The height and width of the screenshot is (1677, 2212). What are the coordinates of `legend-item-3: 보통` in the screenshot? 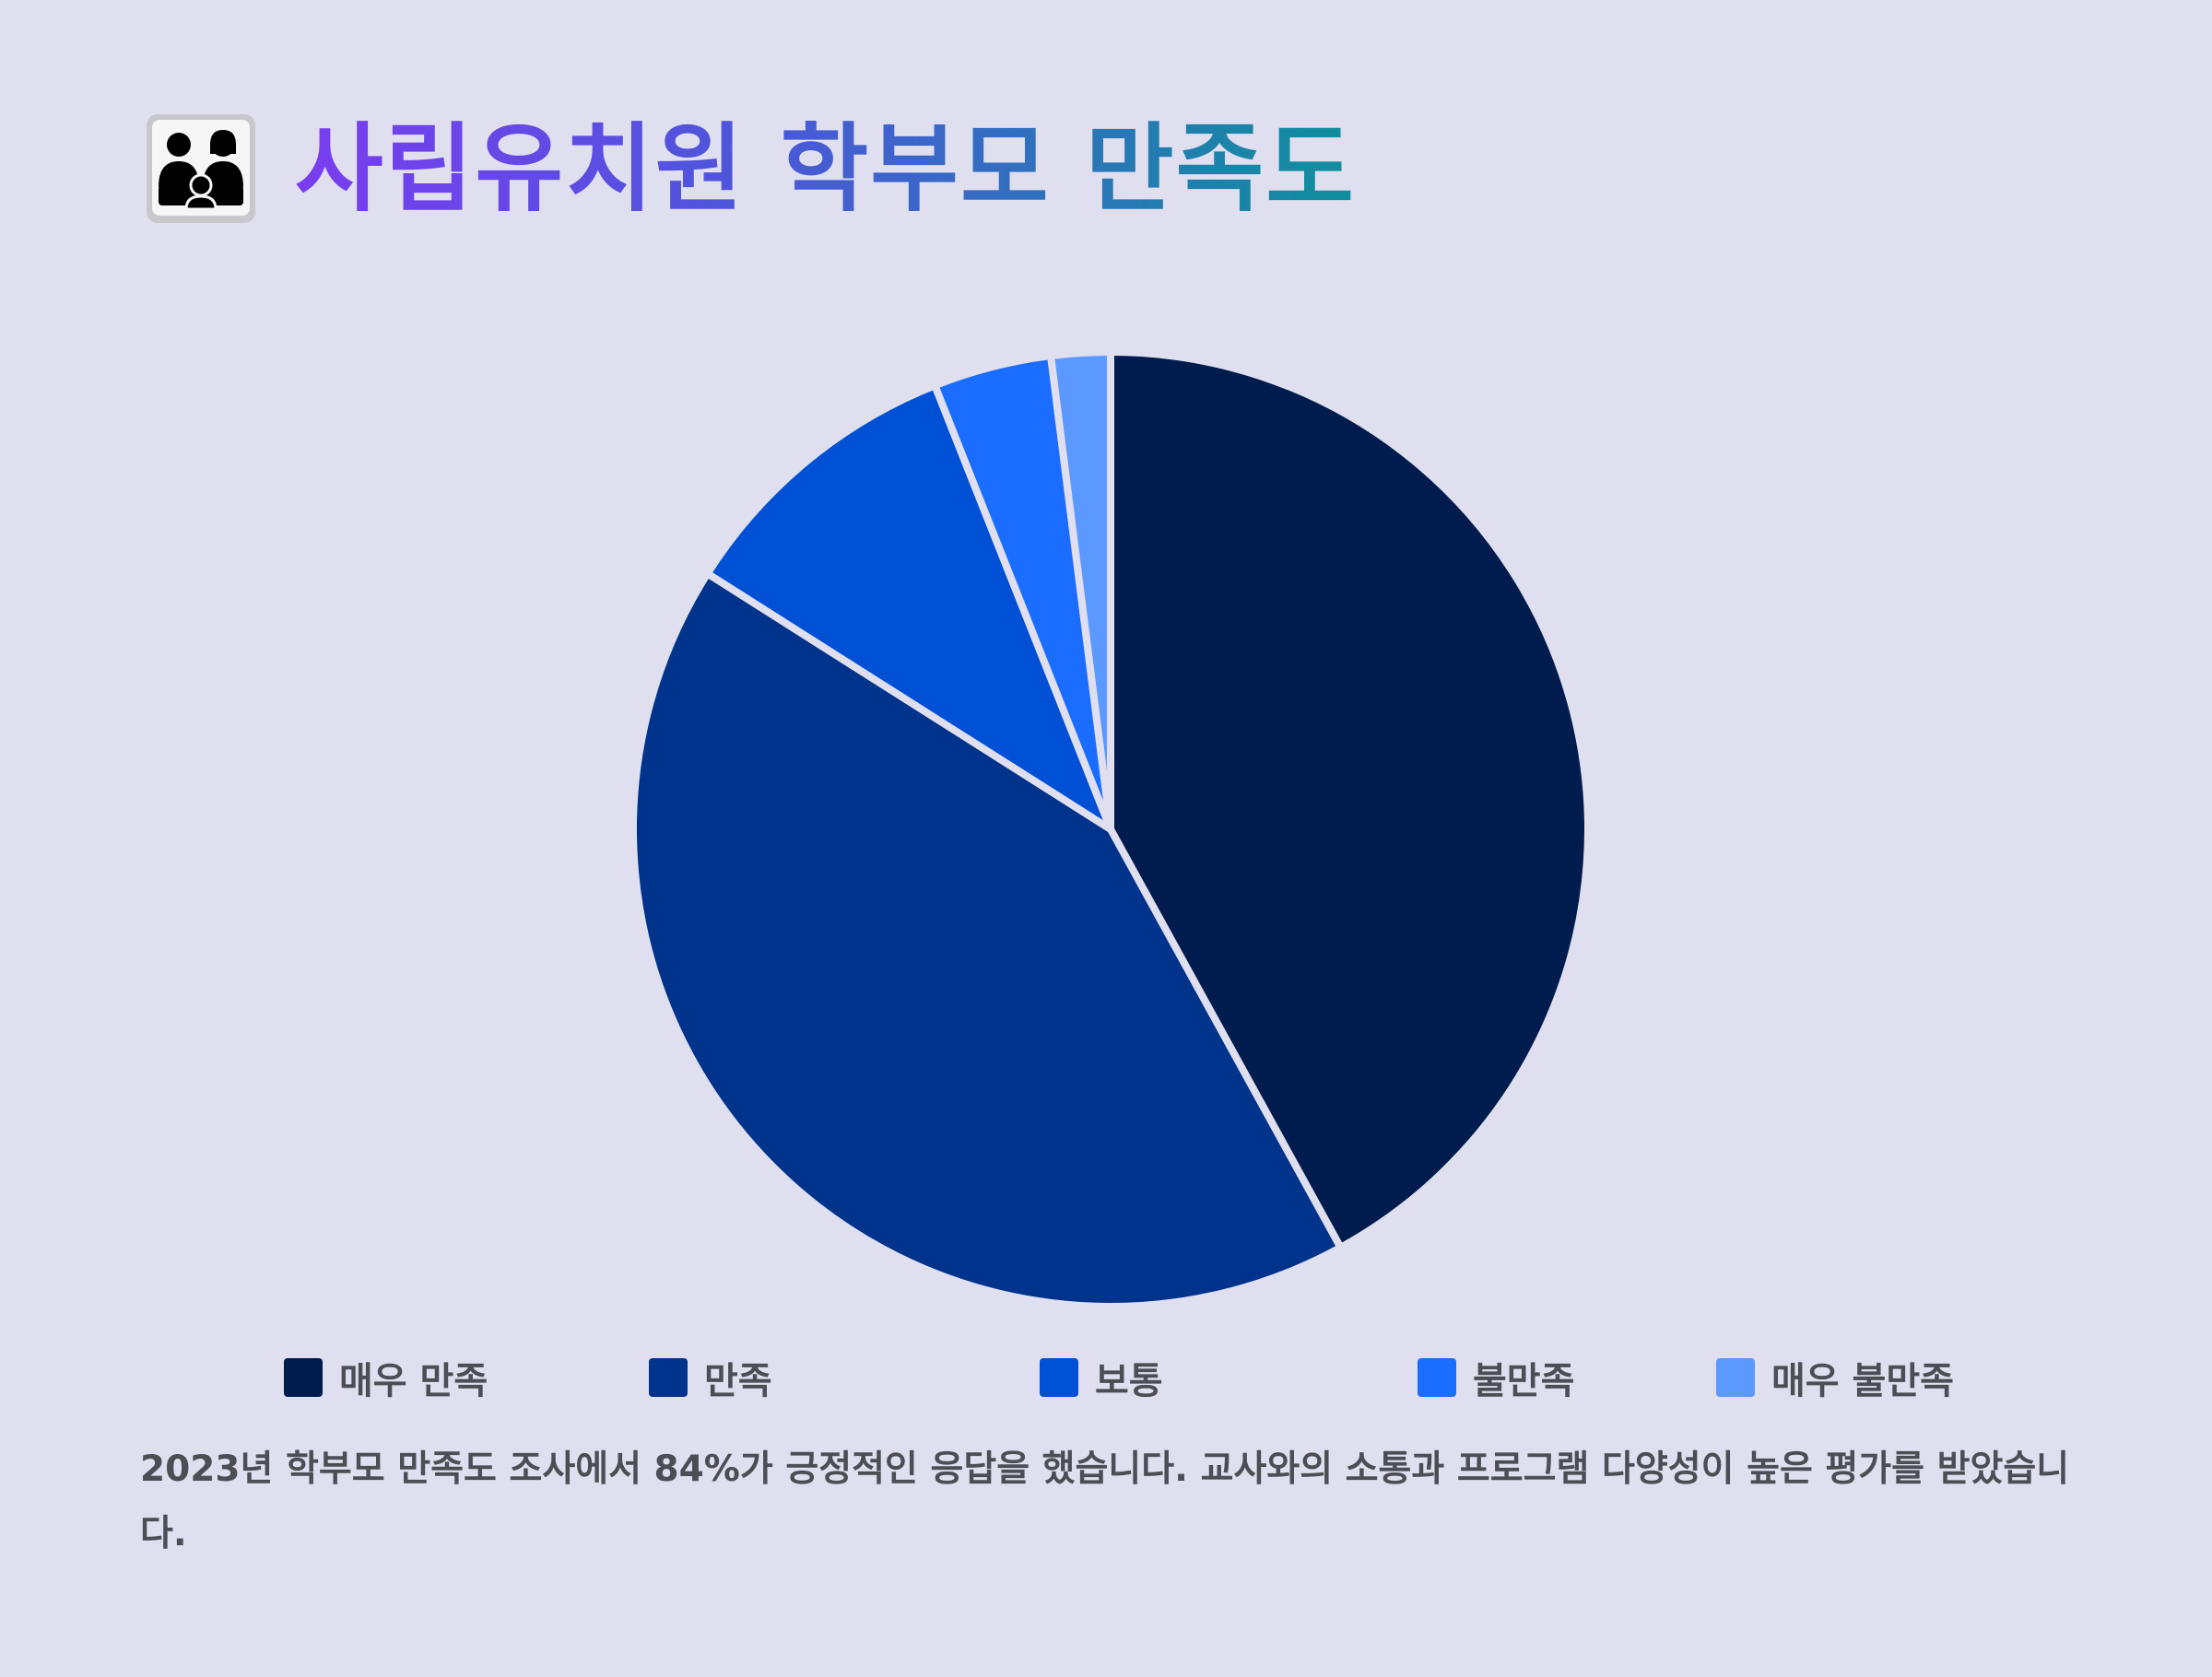 It's located at (1101, 1377).